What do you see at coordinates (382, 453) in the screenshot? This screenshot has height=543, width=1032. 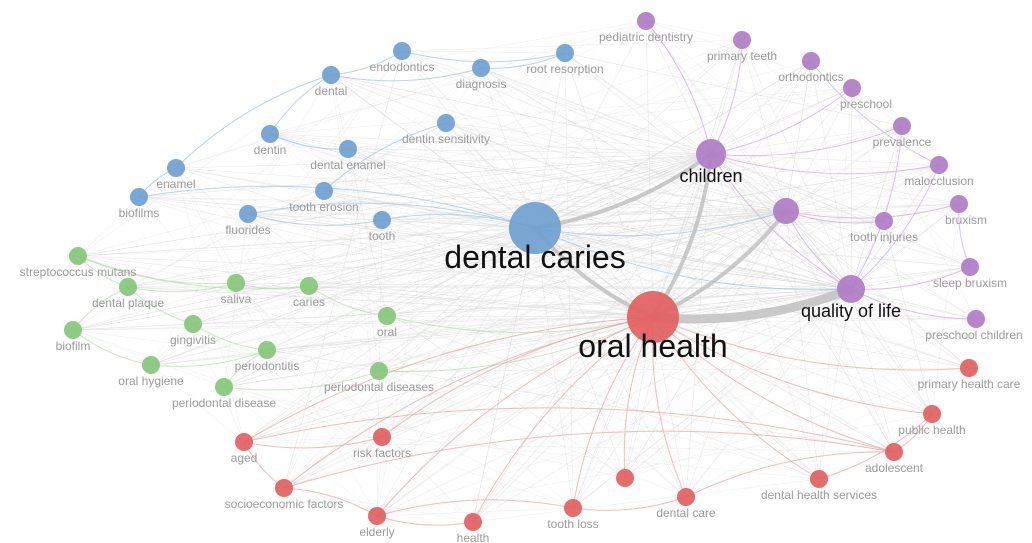 I see `label-risk-factors: risk factors` at bounding box center [382, 453].